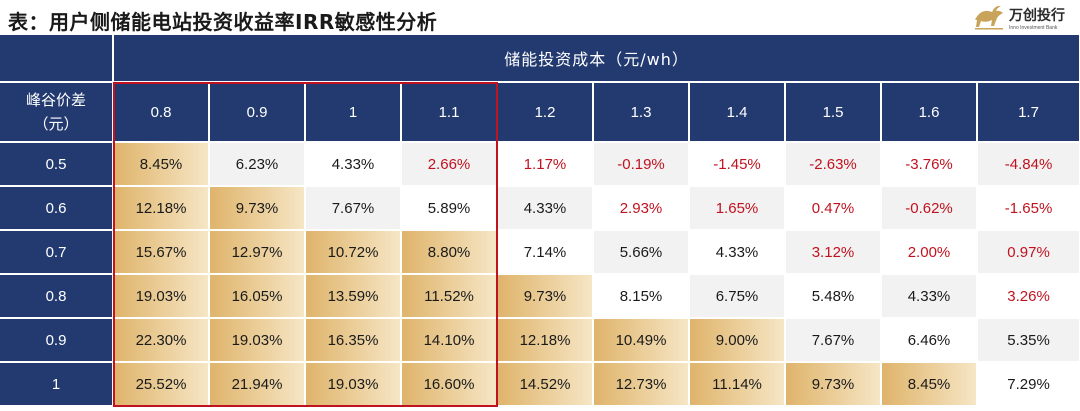 The width and height of the screenshot is (1080, 411). Describe the element at coordinates (55, 100) in the screenshot. I see `row-group-header-line1: 峰谷价差` at that location.